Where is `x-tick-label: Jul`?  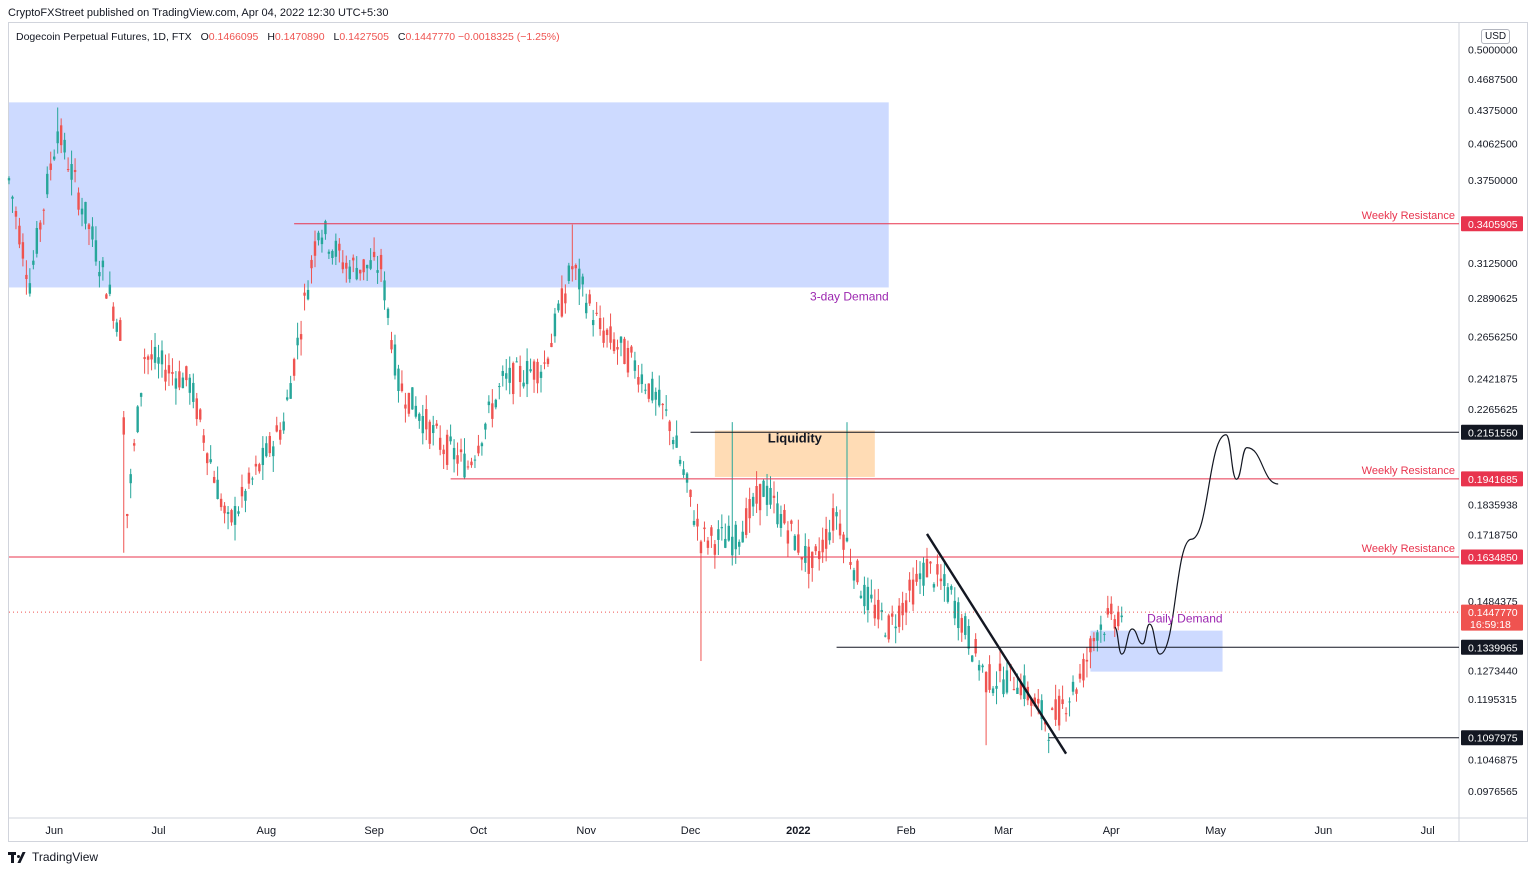
x-tick-label: Jul is located at coordinates (158, 831).